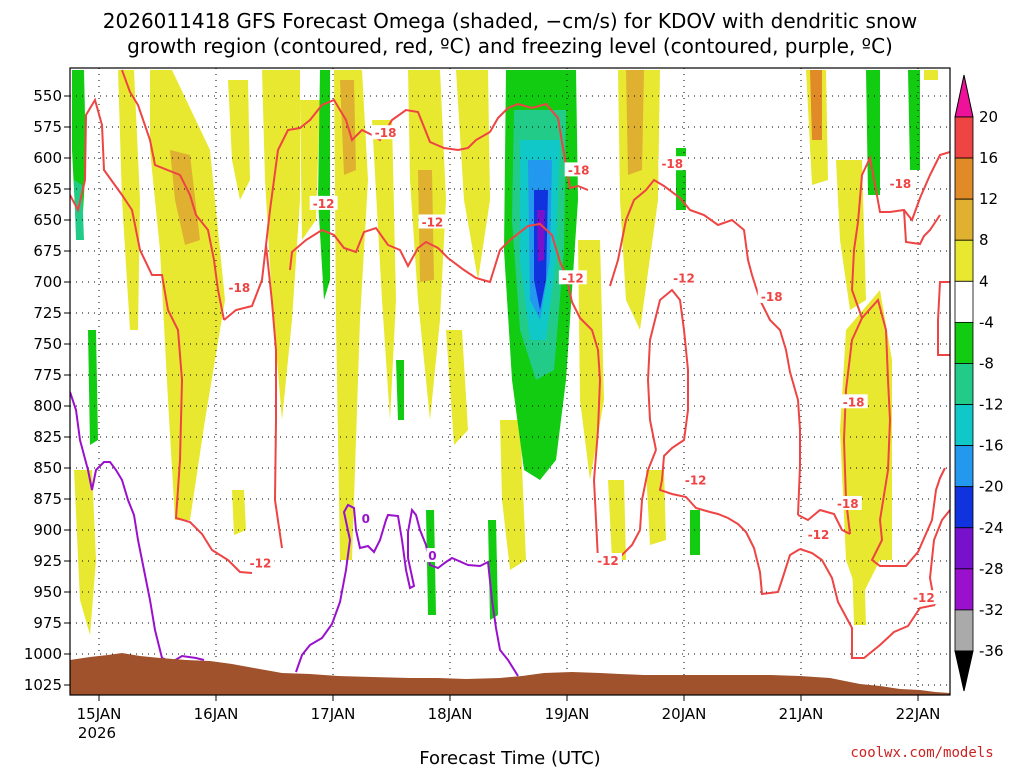 Image resolution: width=1024 pixels, height=768 pixels. Describe the element at coordinates (173, 195) in the screenshot. I see `dgz-contour-left-upper` at that location.